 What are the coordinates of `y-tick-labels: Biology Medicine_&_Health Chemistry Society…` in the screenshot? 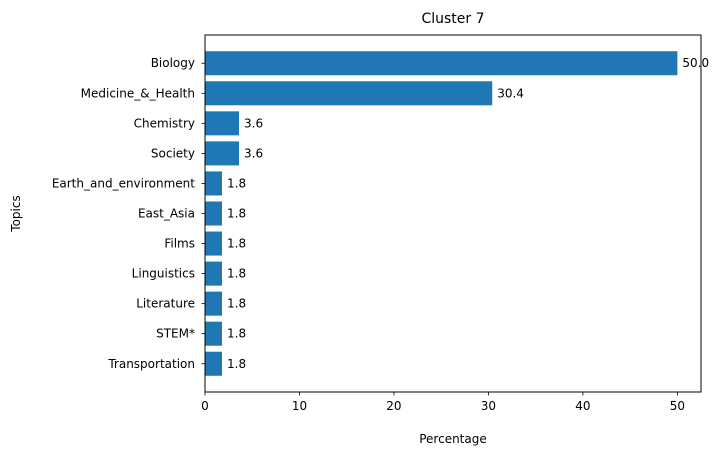 It's located at (128, 213).